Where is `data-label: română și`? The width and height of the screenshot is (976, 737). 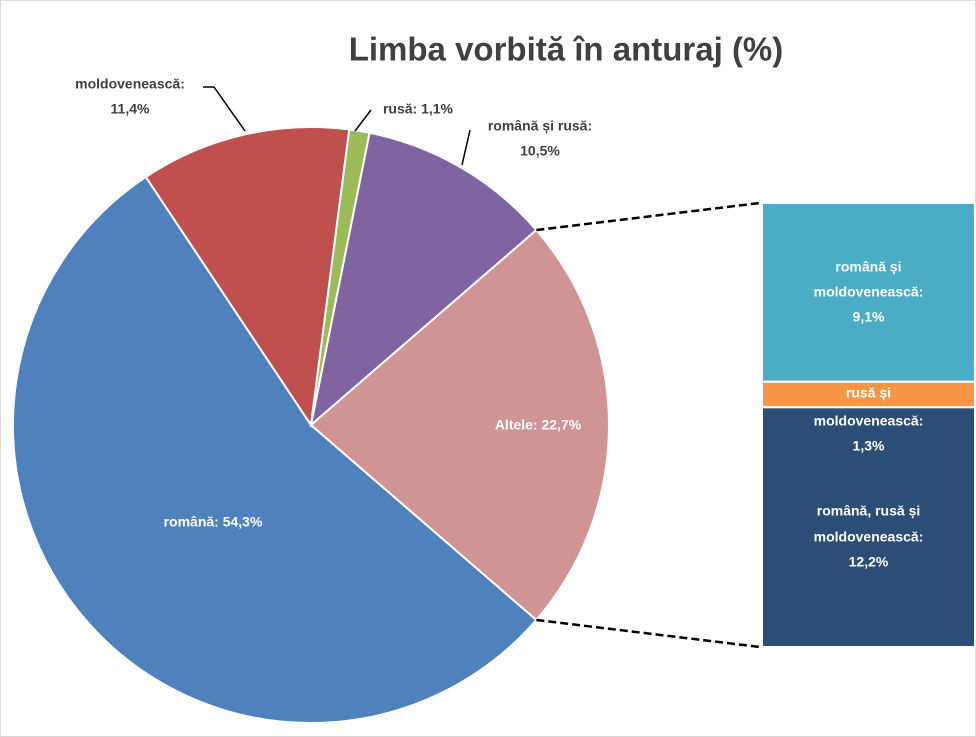
data-label: română și is located at coordinates (868, 267).